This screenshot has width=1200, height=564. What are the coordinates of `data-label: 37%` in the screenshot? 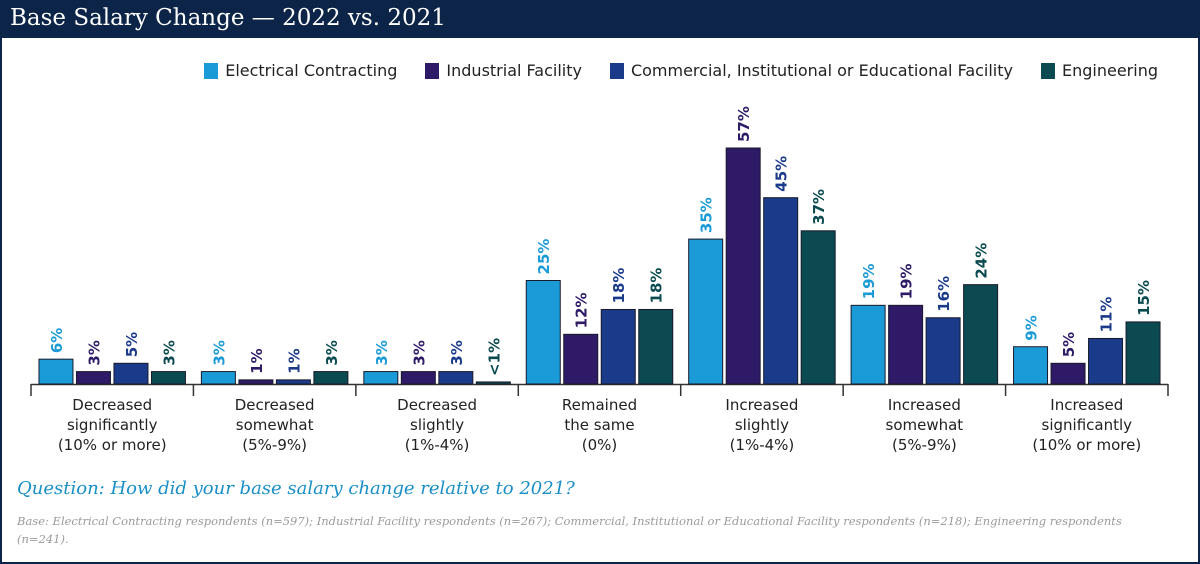 It's located at (819, 207).